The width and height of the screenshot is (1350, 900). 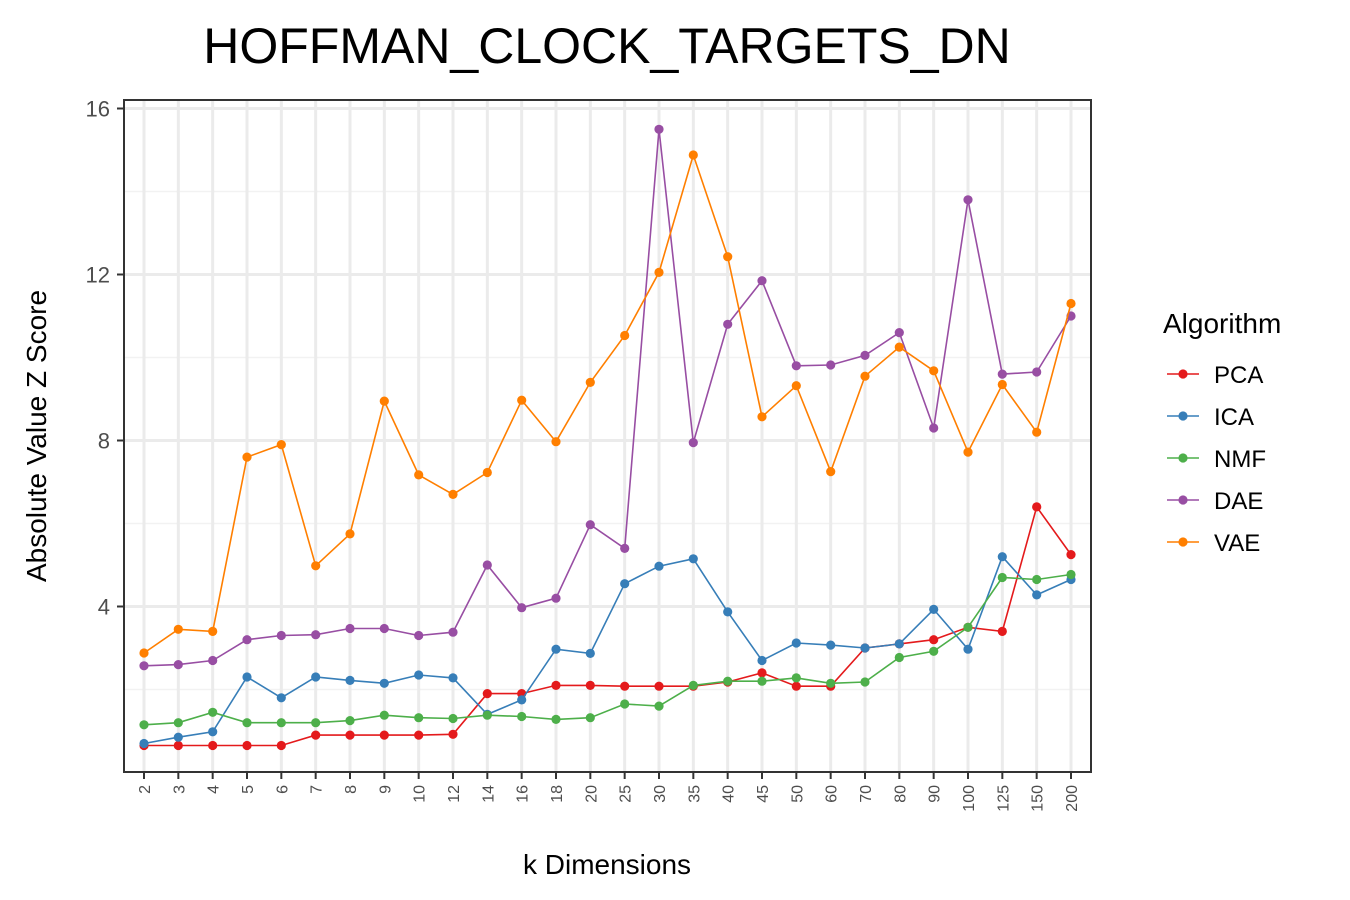 I want to click on legend-item-dae: DAE, so click(x=1215, y=501).